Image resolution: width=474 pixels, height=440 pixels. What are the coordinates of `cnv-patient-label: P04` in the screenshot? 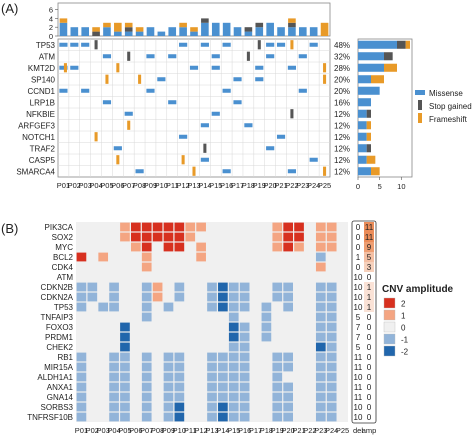 It's located at (113, 430).